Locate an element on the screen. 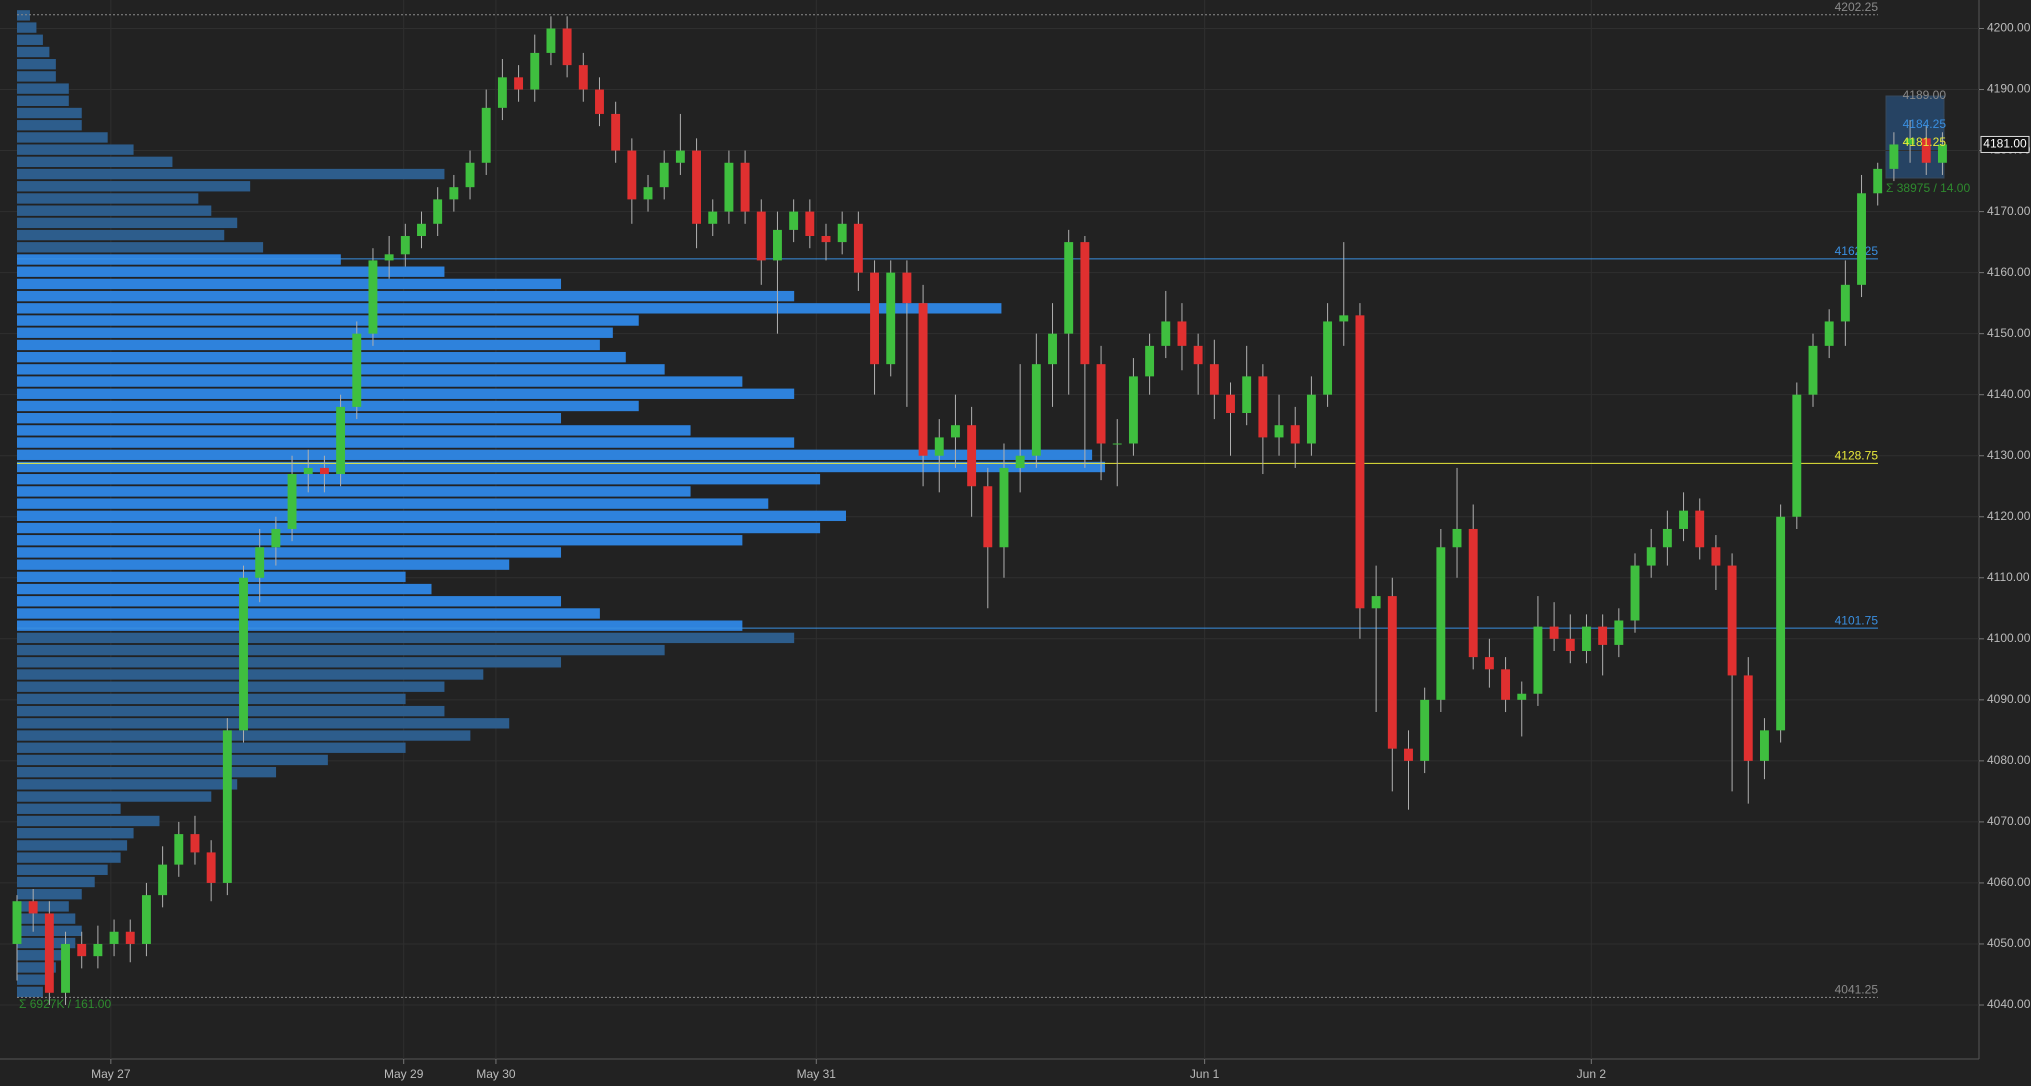 The height and width of the screenshot is (1086, 2031). x-tick-label: May 27 is located at coordinates (111, 1074).